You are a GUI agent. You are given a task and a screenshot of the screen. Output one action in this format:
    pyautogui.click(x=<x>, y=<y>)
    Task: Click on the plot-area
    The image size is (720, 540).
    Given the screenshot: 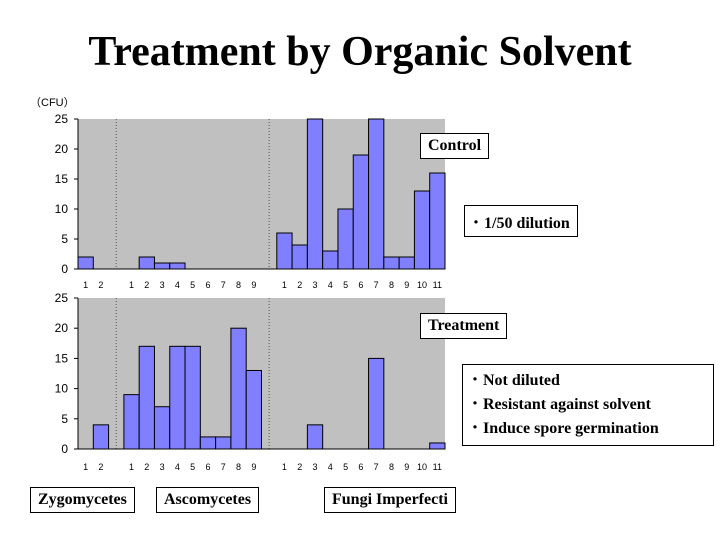 What is the action you would take?
    pyautogui.click(x=261, y=194)
    